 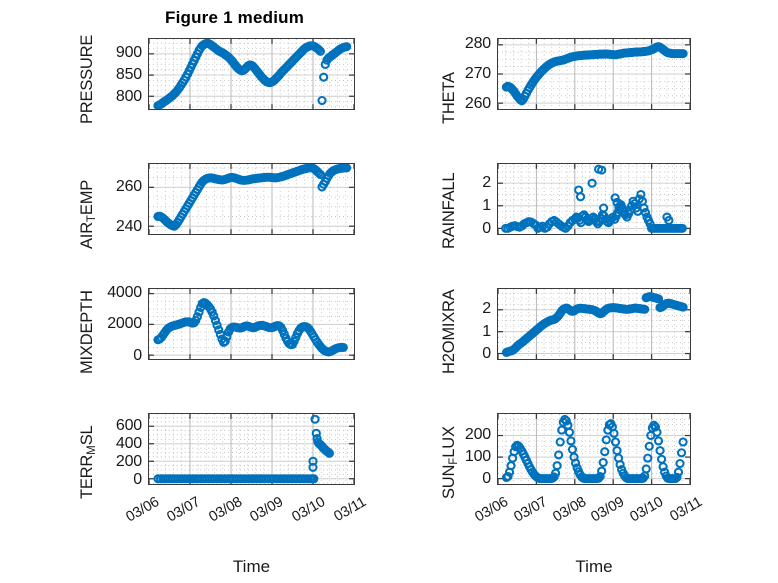 What do you see at coordinates (184, 510) in the screenshot?
I see `xtick-label-6-1: 03/07` at bounding box center [184, 510].